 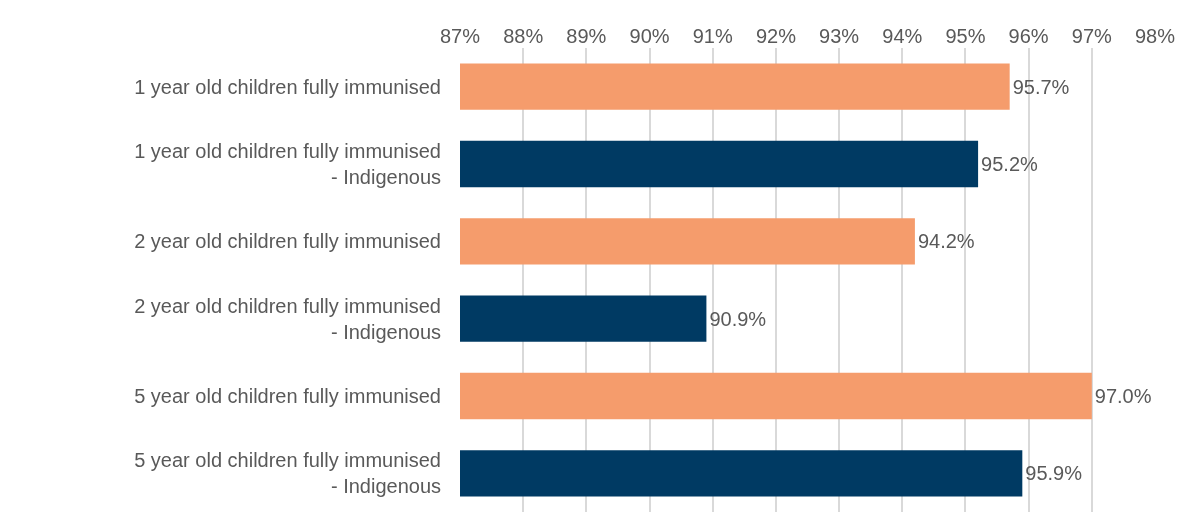 I want to click on x-tick-label: 91%, so click(x=712, y=36).